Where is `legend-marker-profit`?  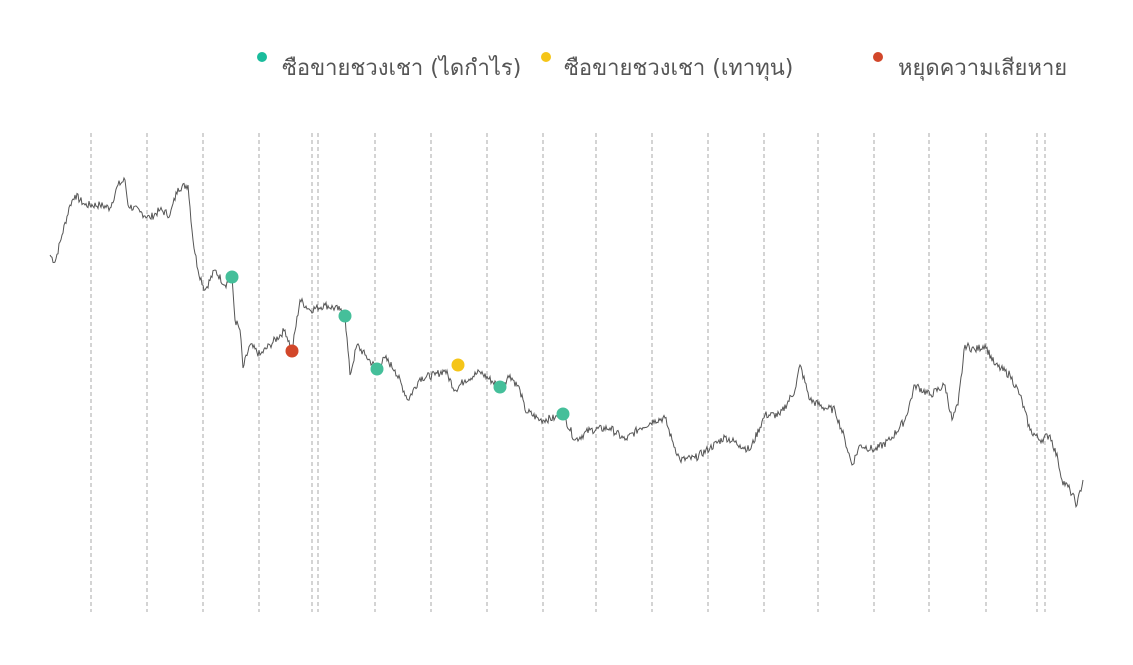 legend-marker-profit is located at coordinates (262, 57).